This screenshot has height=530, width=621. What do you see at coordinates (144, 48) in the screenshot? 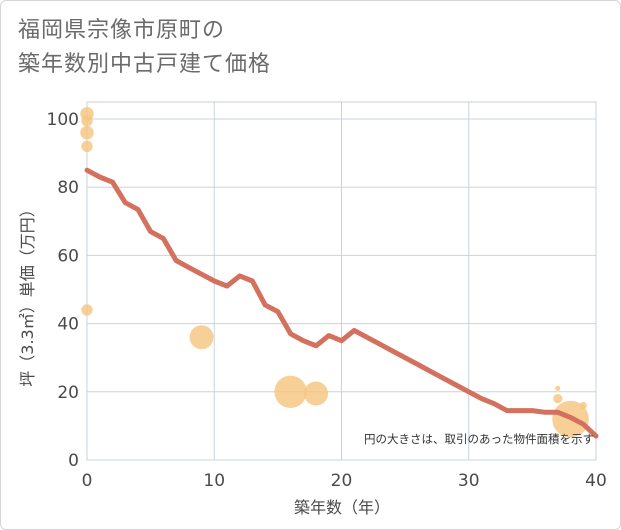
I see `chart-title: 福岡県宗像市原町の 築年数別中古戸建て価格` at bounding box center [144, 48].